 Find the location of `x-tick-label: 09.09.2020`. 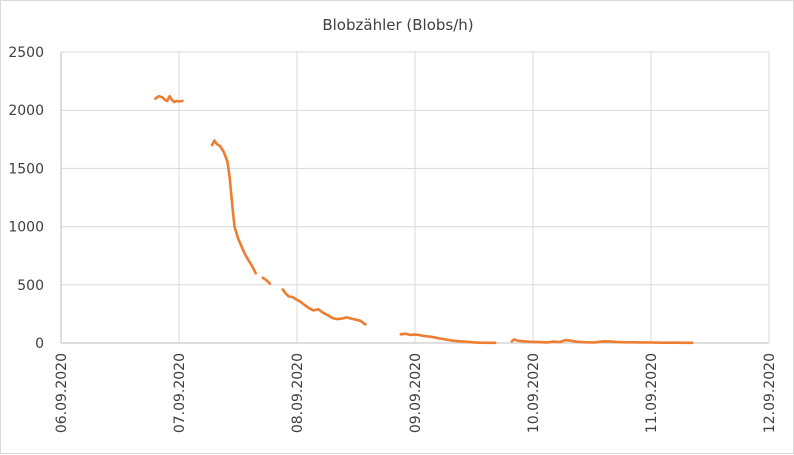

x-tick-label: 09.09.2020 is located at coordinates (416, 393).